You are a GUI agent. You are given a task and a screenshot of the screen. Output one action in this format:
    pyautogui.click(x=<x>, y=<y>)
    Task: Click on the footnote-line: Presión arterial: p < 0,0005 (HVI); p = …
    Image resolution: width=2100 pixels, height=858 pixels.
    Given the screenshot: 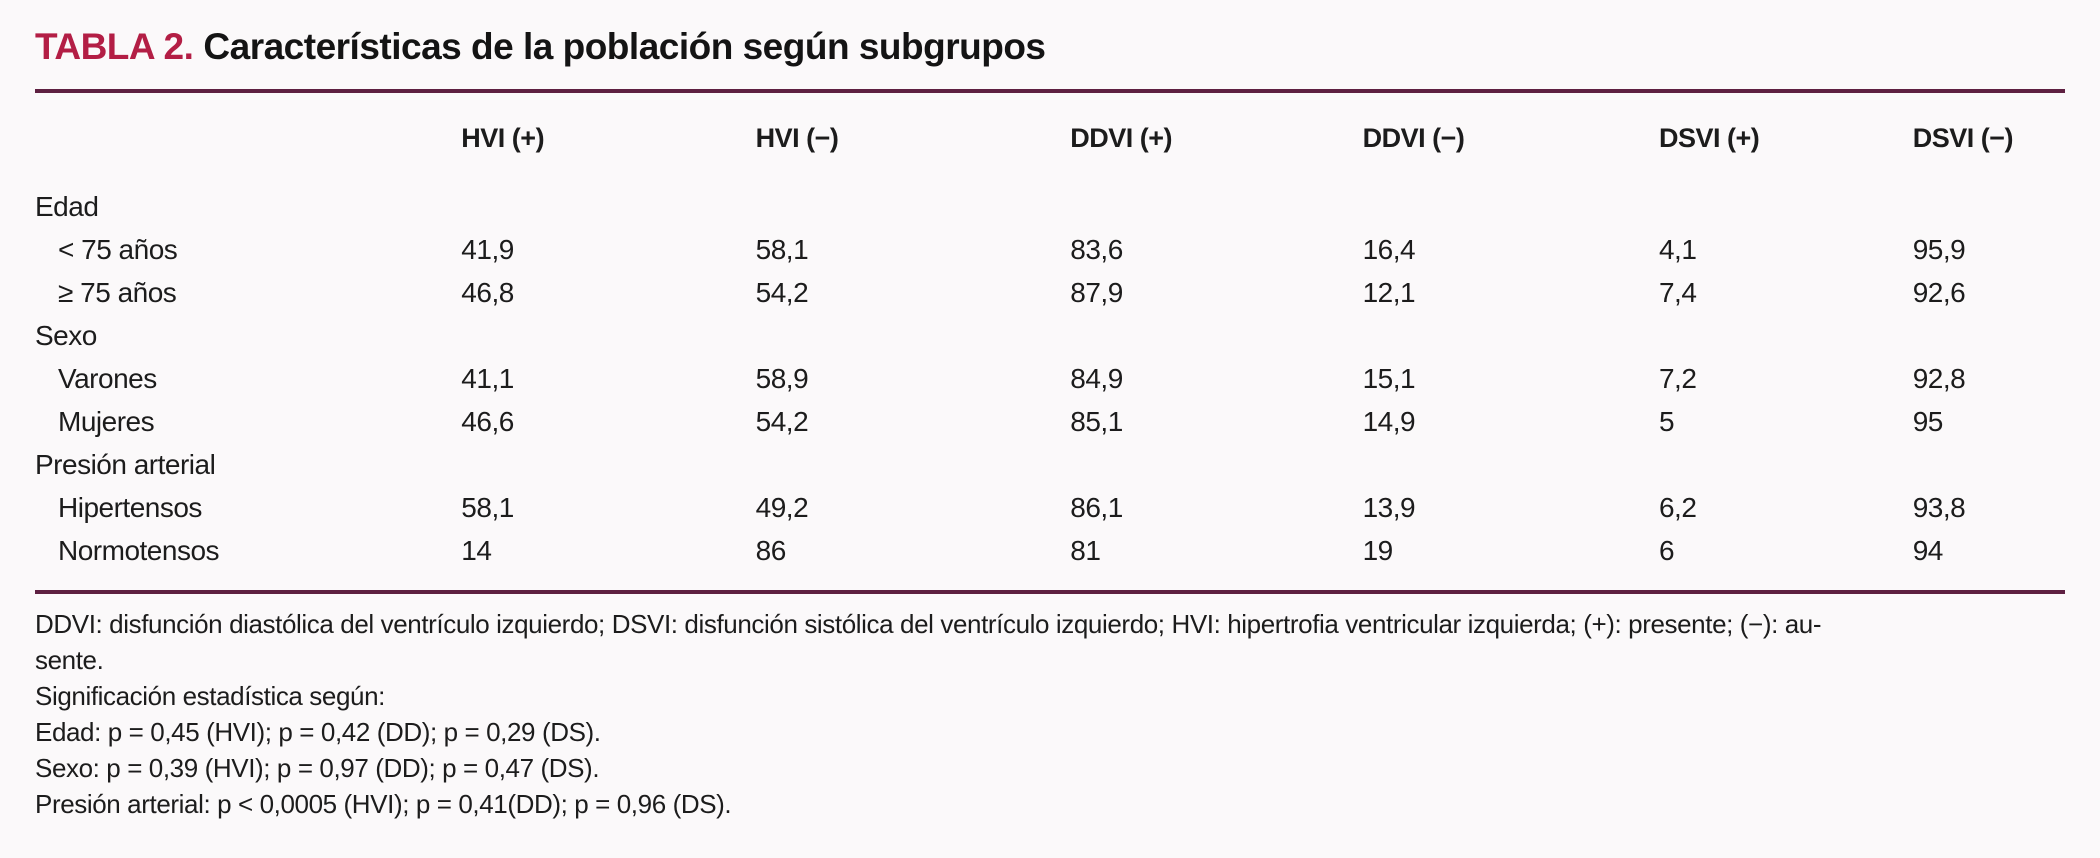 What is the action you would take?
    pyautogui.click(x=383, y=804)
    